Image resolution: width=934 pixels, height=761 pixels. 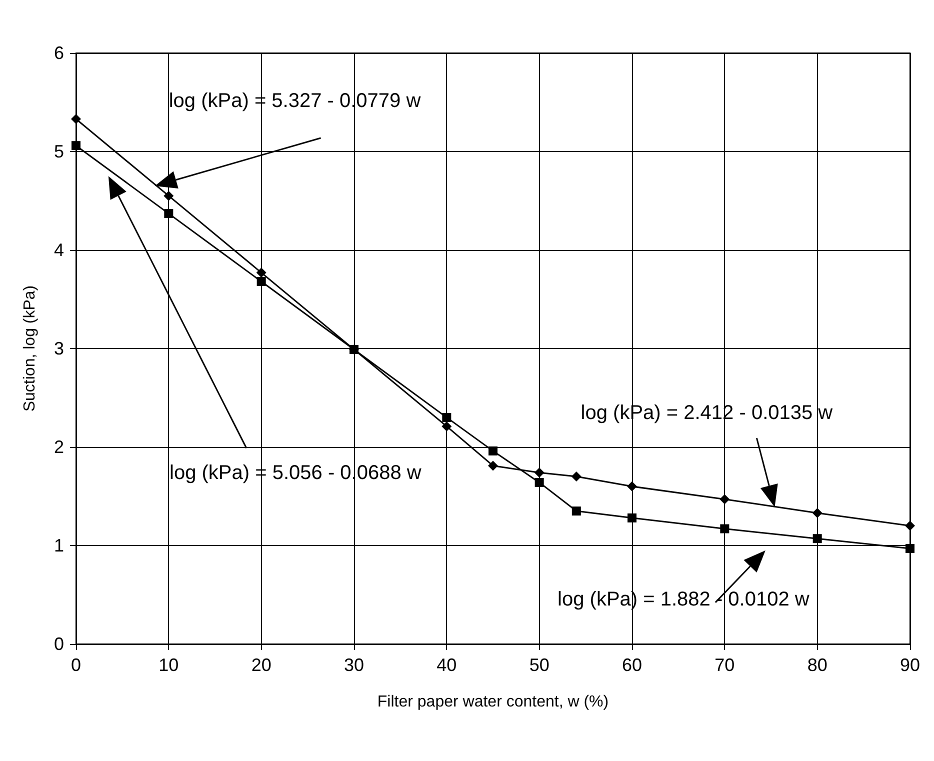 I want to click on y-tick-label: 1, so click(x=59, y=546).